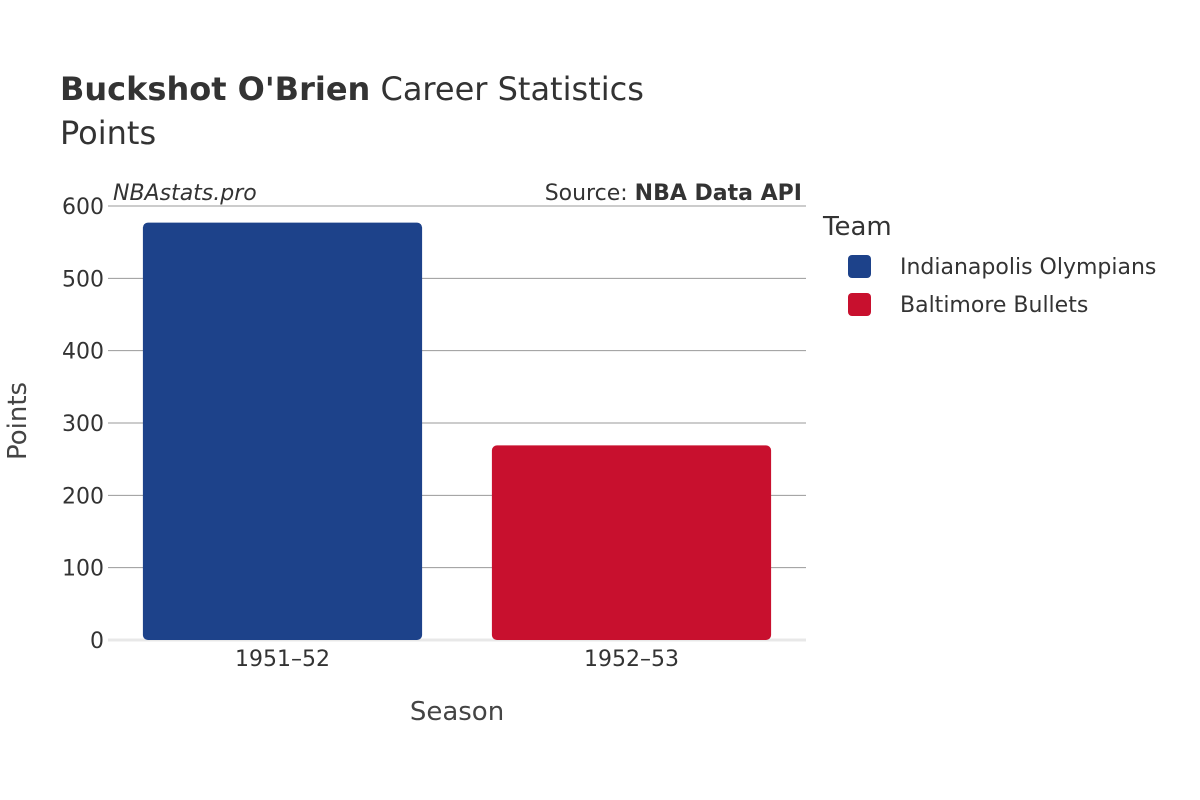 The width and height of the screenshot is (1200, 800). What do you see at coordinates (282, 431) in the screenshot?
I see `bar-indianapolis-olympians` at bounding box center [282, 431].